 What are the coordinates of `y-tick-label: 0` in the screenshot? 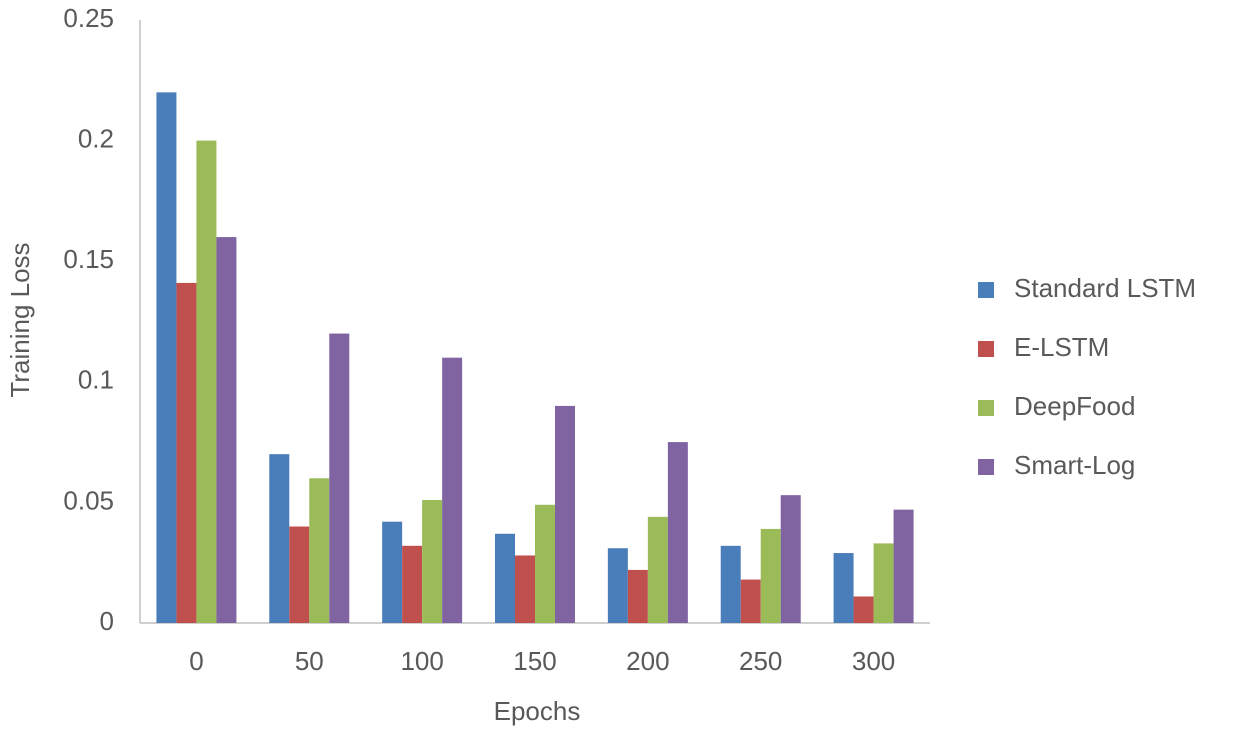 It's located at (107, 621).